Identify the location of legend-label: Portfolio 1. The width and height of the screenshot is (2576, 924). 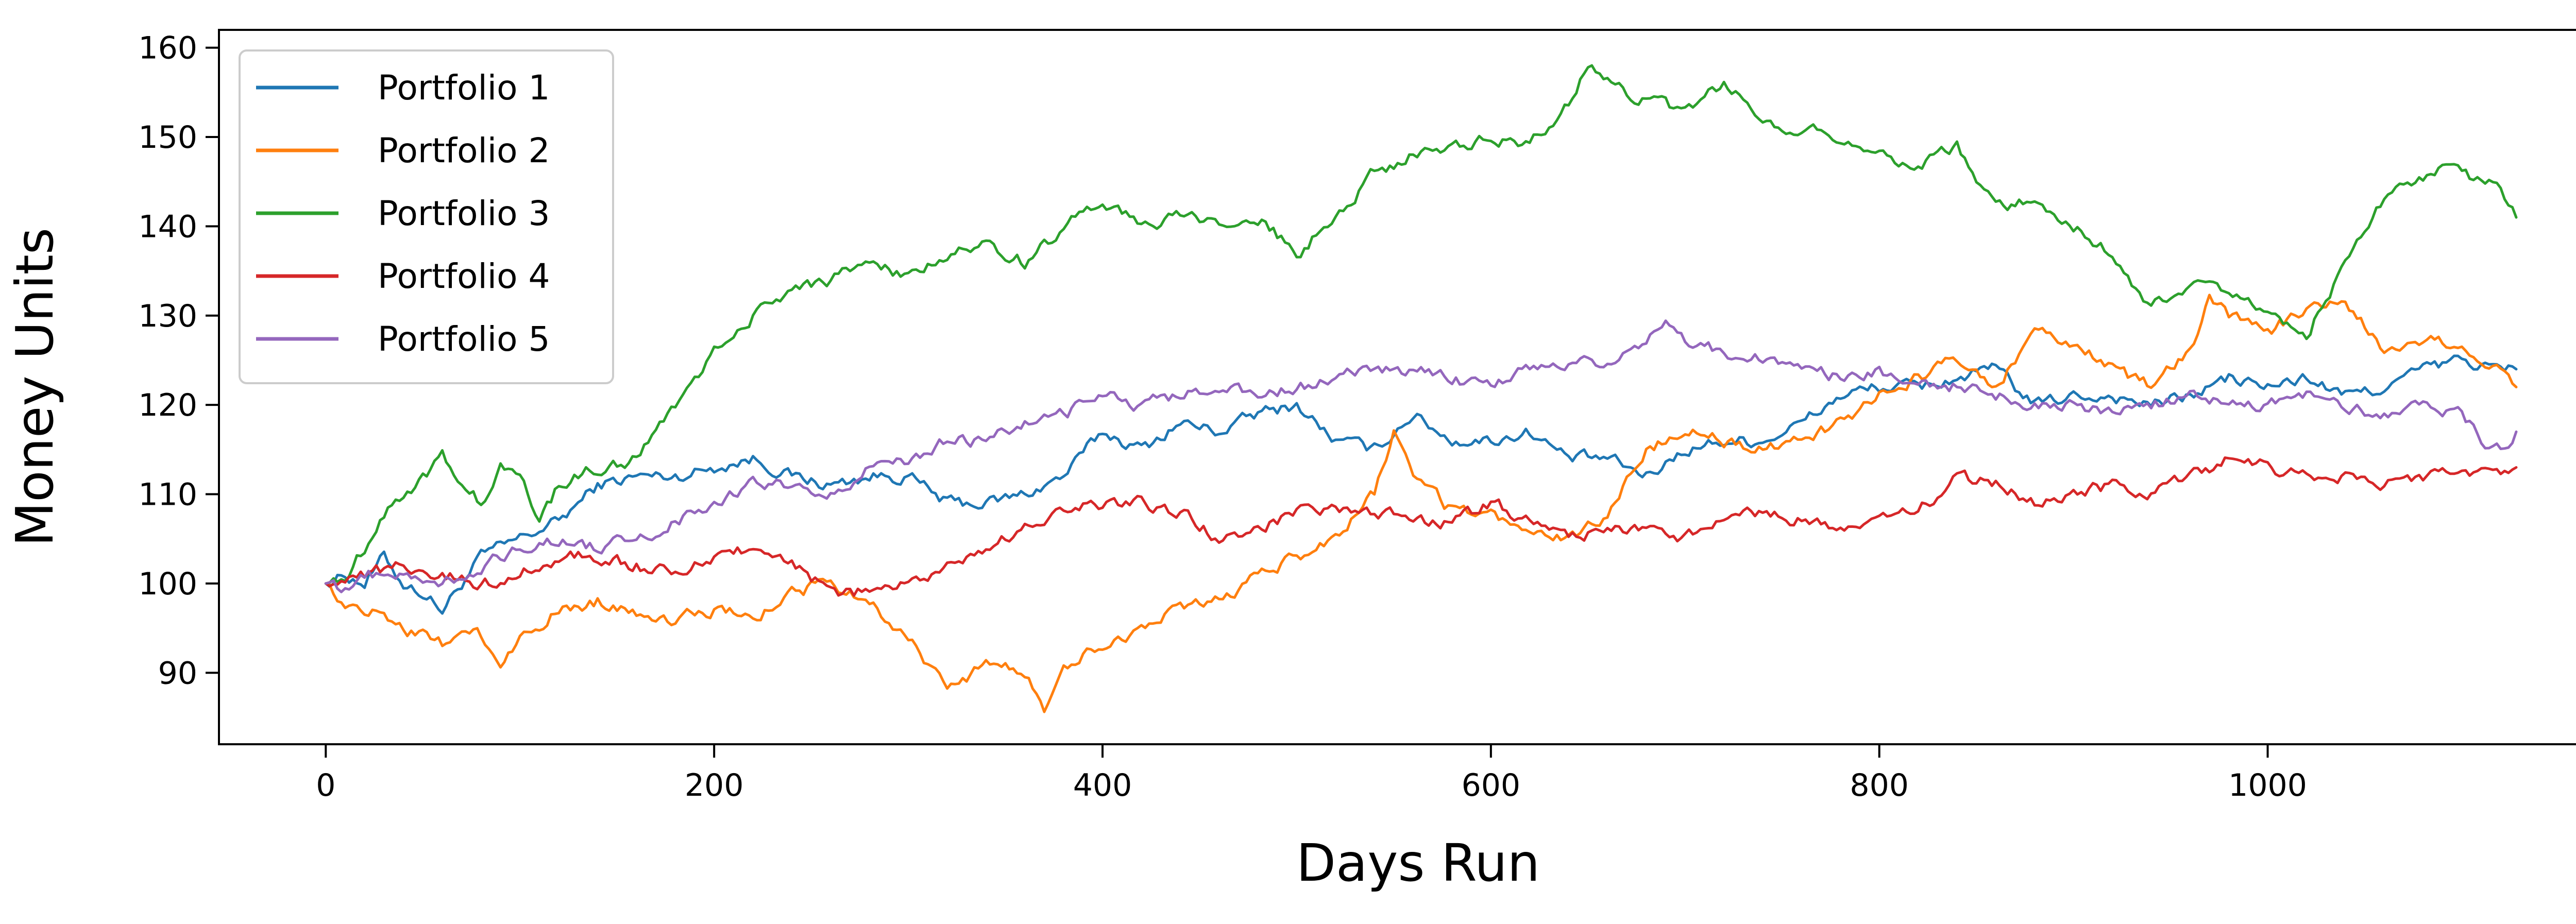
(464, 88).